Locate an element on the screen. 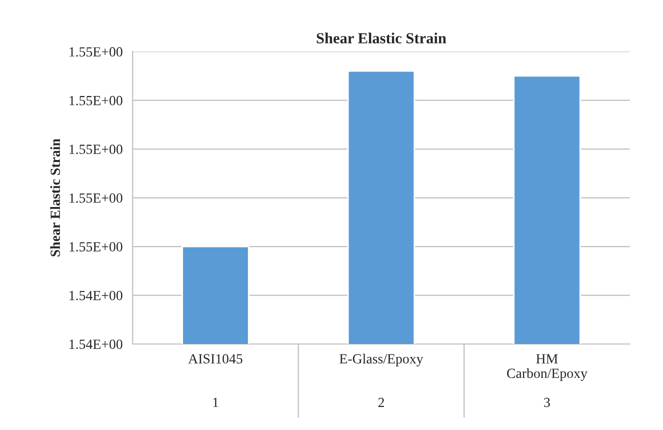 Image resolution: width=663 pixels, height=430 pixels. category-label: AISI1045 1 is located at coordinates (215, 380).